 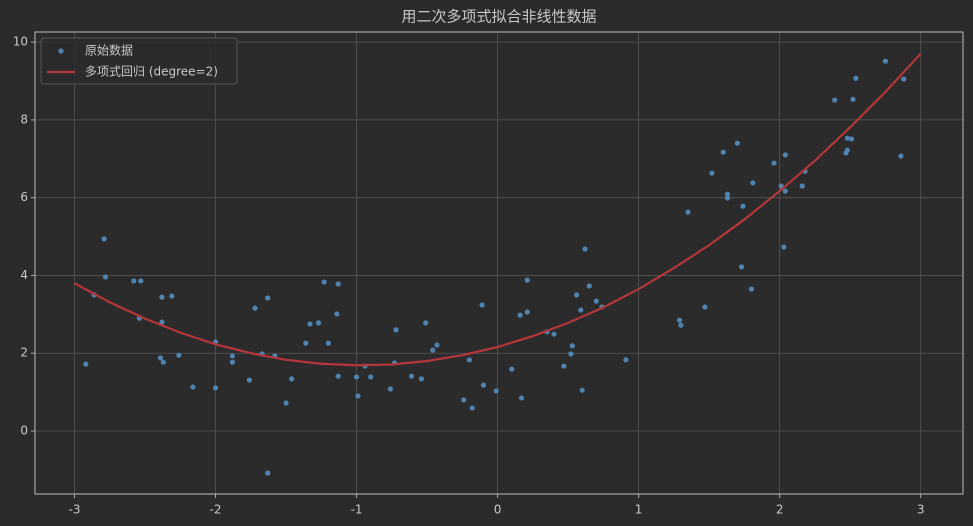 I want to click on legend-label: 原始数据, so click(x=109, y=50).